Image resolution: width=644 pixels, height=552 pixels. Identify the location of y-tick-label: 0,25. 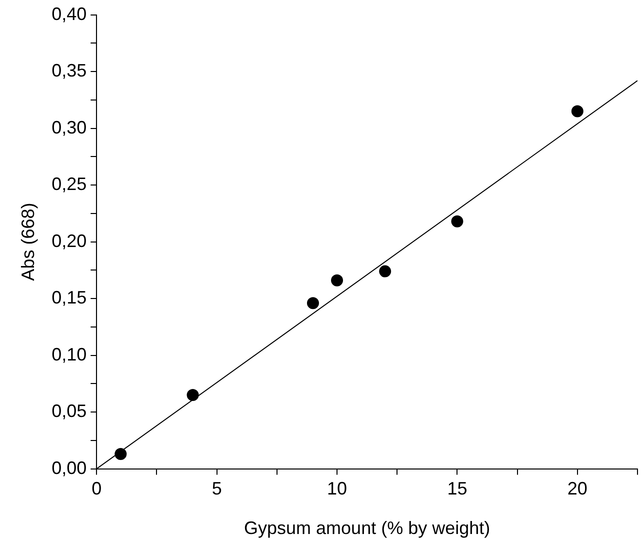
(69, 184).